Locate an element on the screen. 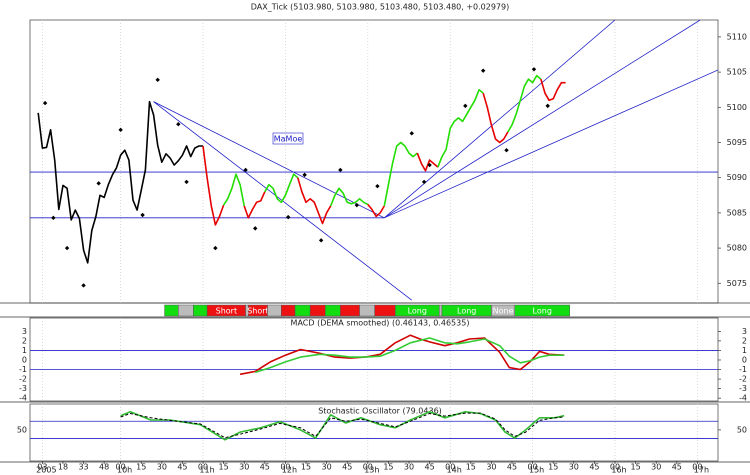  y-tick-label: 3 is located at coordinates (744, 331).